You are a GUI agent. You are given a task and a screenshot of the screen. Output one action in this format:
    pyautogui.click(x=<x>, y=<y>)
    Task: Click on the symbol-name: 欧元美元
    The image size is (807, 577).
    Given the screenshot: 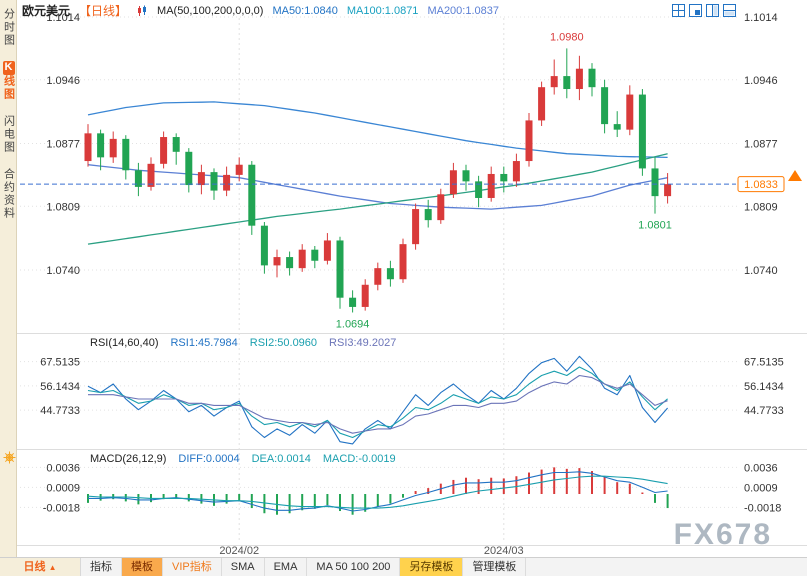 What is the action you would take?
    pyautogui.click(x=46, y=11)
    